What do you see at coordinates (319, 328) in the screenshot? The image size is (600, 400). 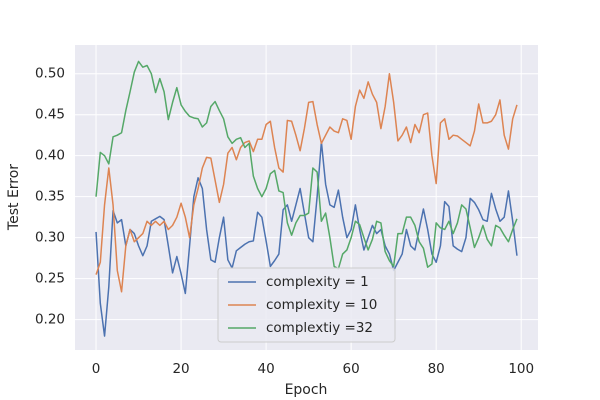 I see `legend-label: complextiy =32` at bounding box center [319, 328].